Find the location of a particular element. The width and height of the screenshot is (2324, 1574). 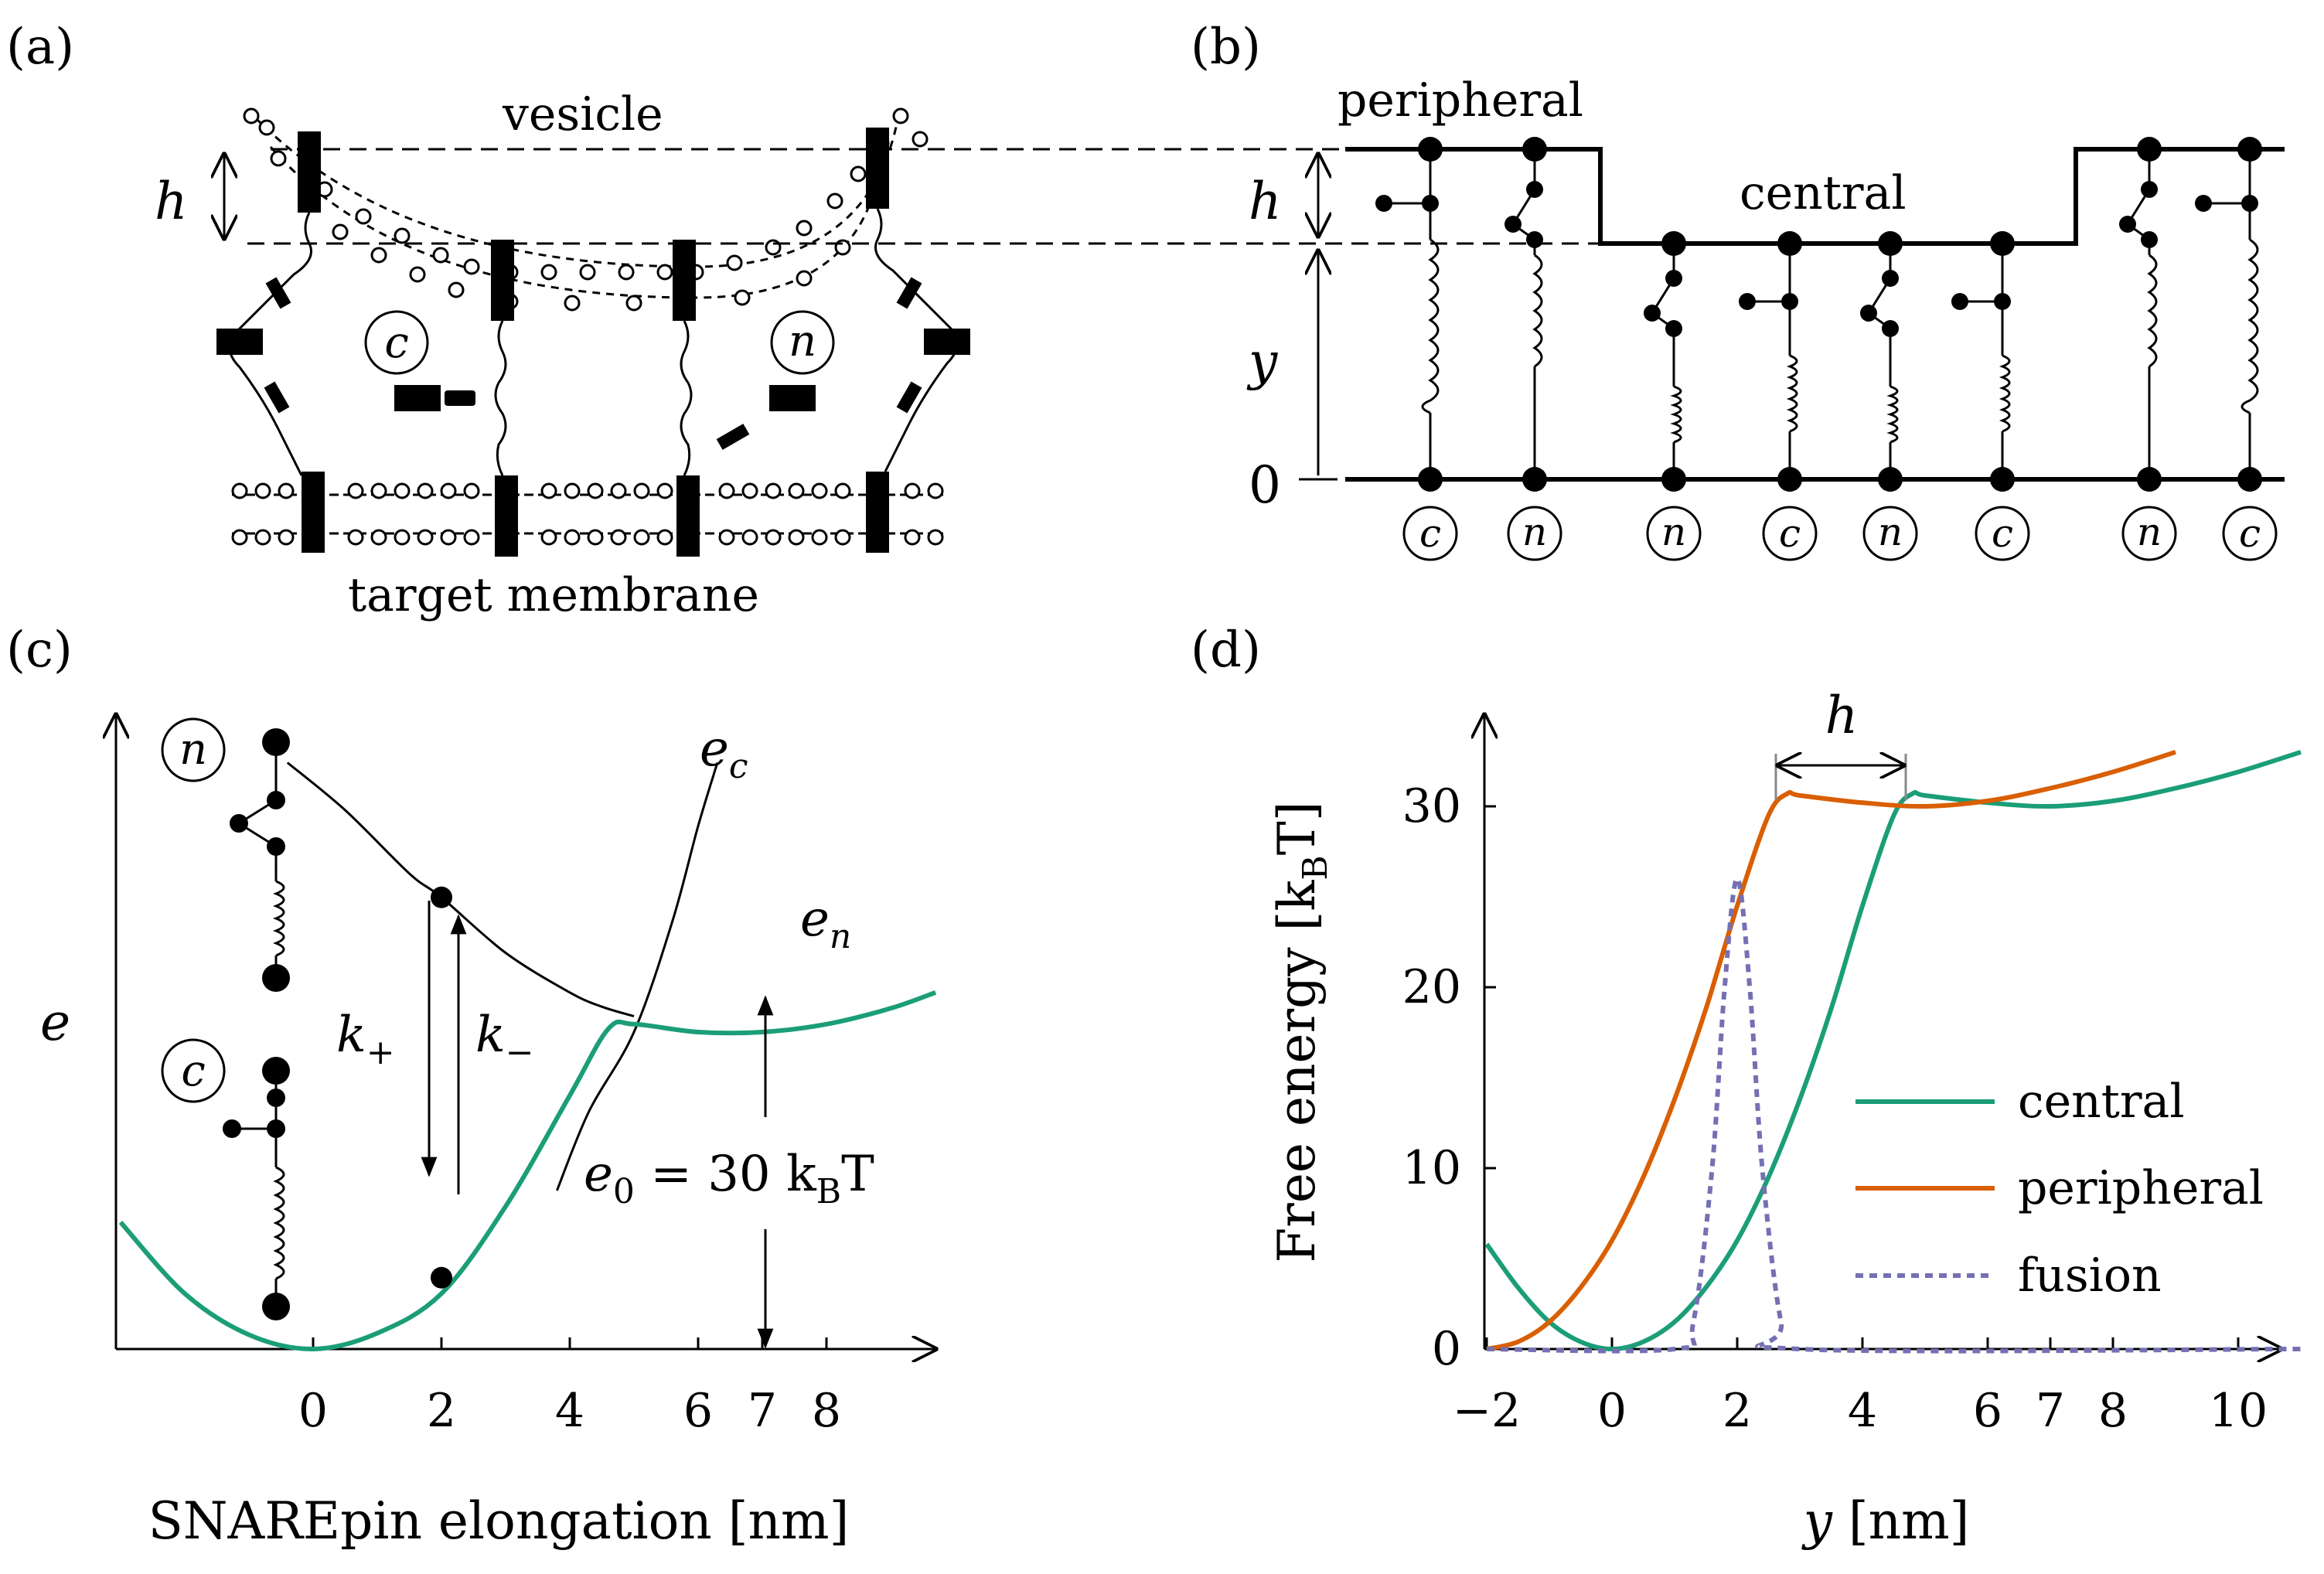

target-membrane-label: target membrane is located at coordinates (553, 595).